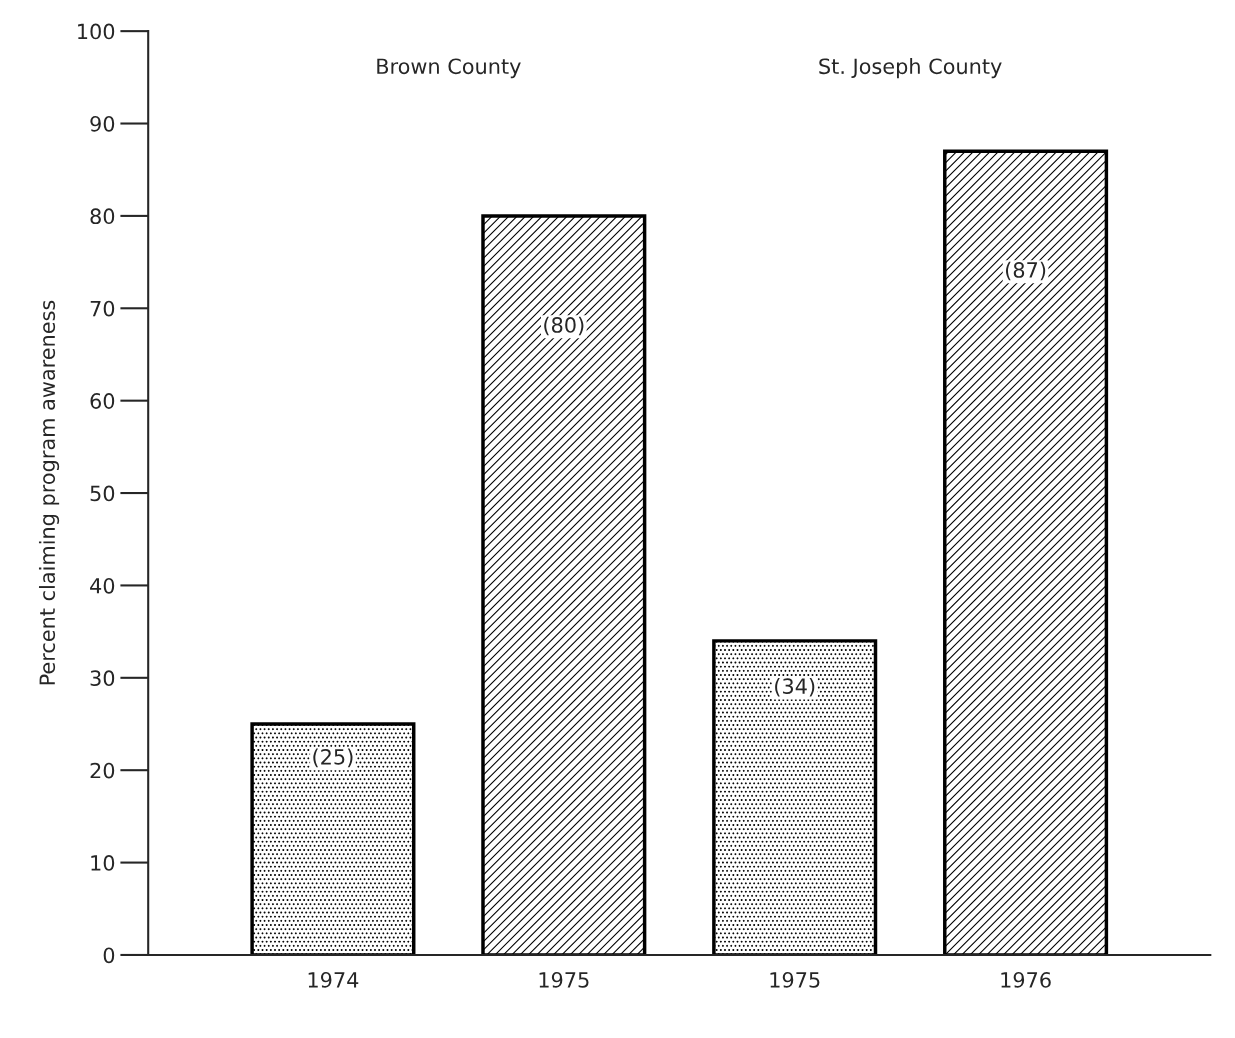  What do you see at coordinates (1025, 271) in the screenshot?
I see `data-label: (87)` at bounding box center [1025, 271].